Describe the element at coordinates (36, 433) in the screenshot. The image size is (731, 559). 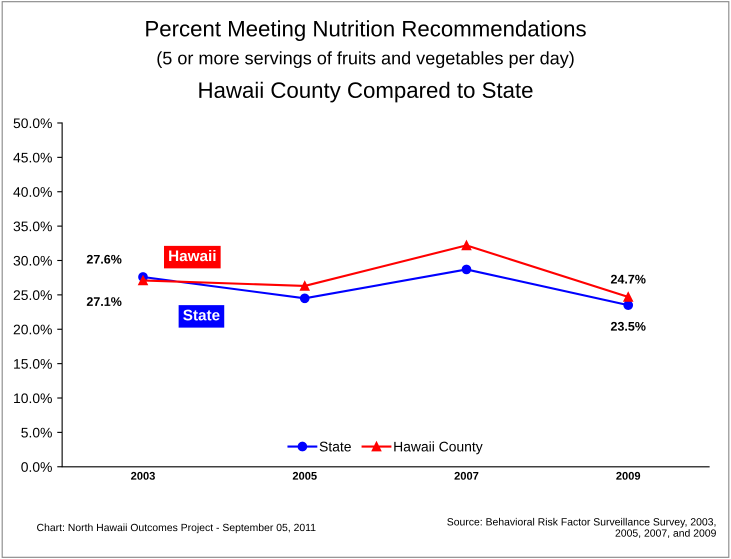
I see `y-tick-label: 5.0%` at that location.